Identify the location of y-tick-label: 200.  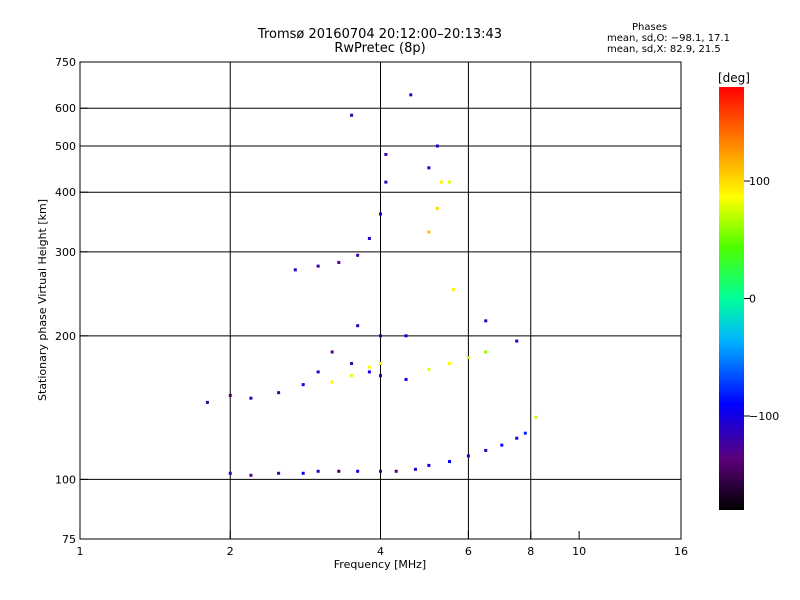
(65, 336).